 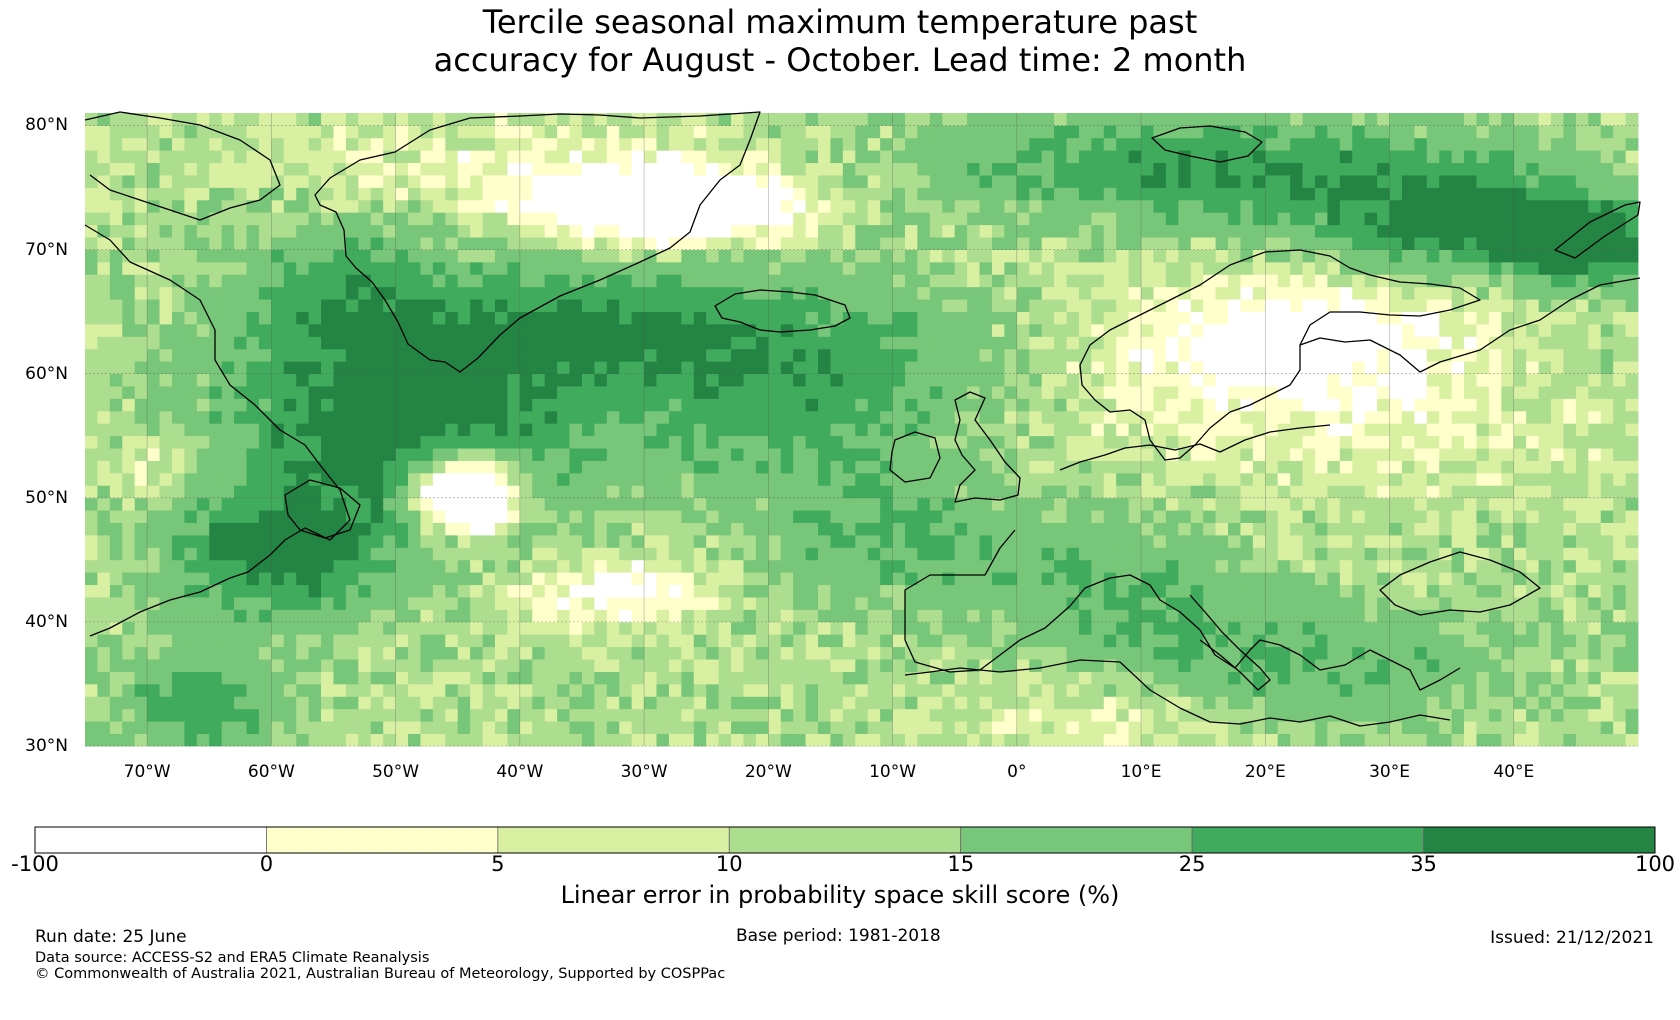 I want to click on lat-label: 60°N, so click(x=46, y=373).